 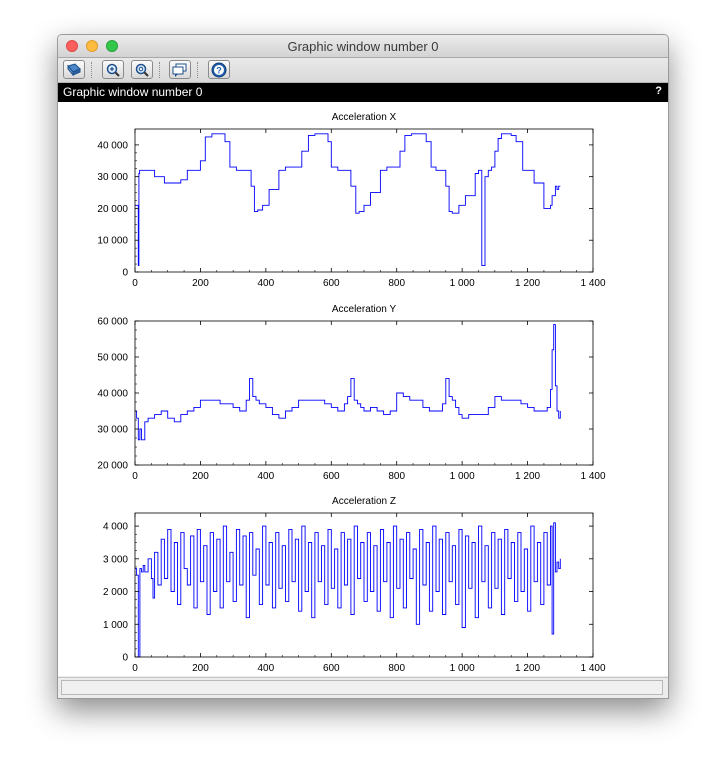 I want to click on status-bar, so click(x=363, y=687).